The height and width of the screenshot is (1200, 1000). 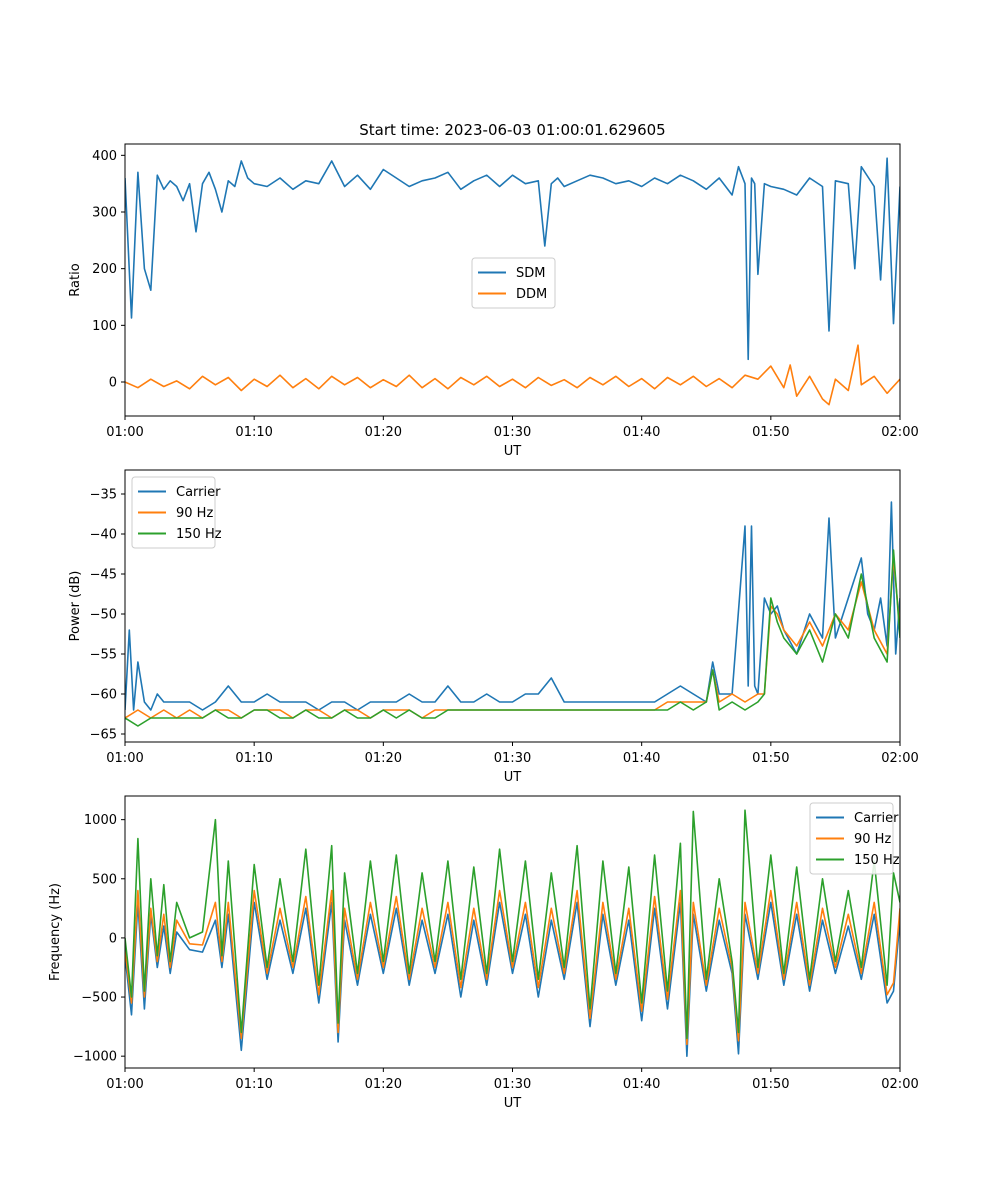 What do you see at coordinates (512, 130) in the screenshot?
I see `figure-title: Start time: 2023-06-03 01:00:01.629605` at bounding box center [512, 130].